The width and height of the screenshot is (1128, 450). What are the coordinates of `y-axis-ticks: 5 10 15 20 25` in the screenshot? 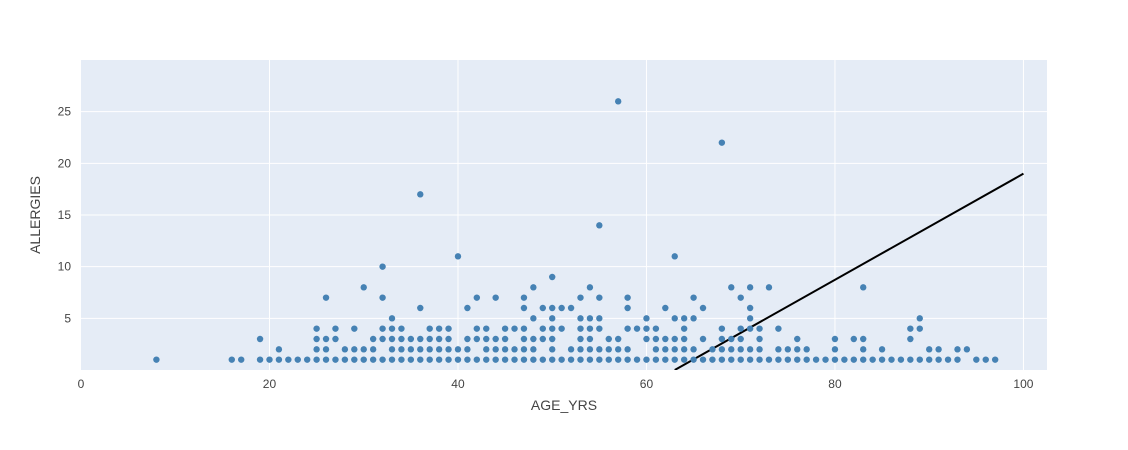 It's located at (65, 215).